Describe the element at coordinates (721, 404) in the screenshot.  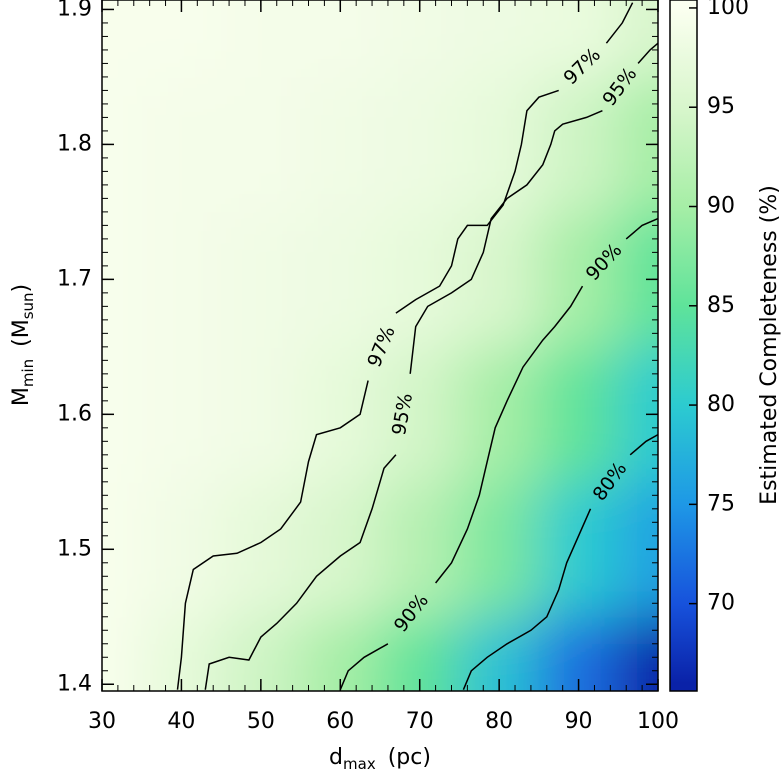
I see `colorbar-tick-label: 80` at that location.